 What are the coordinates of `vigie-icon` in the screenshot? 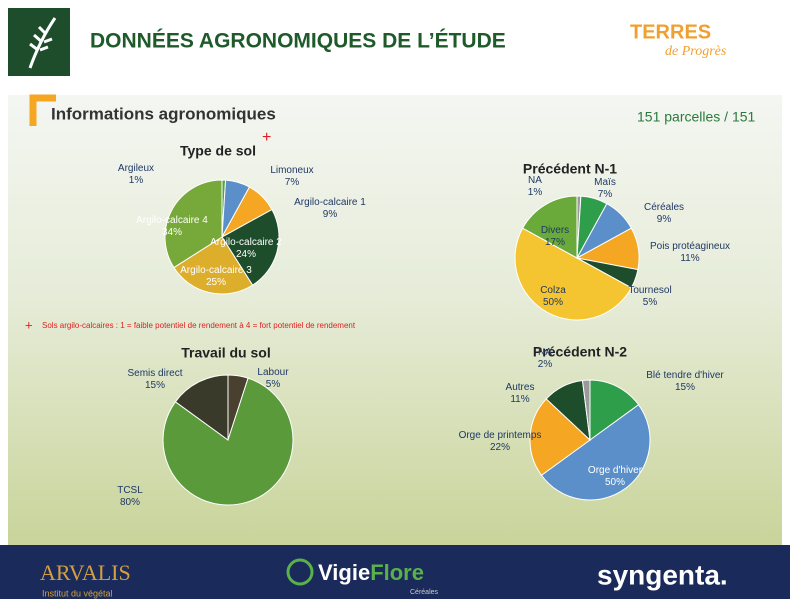 It's located at (300, 572).